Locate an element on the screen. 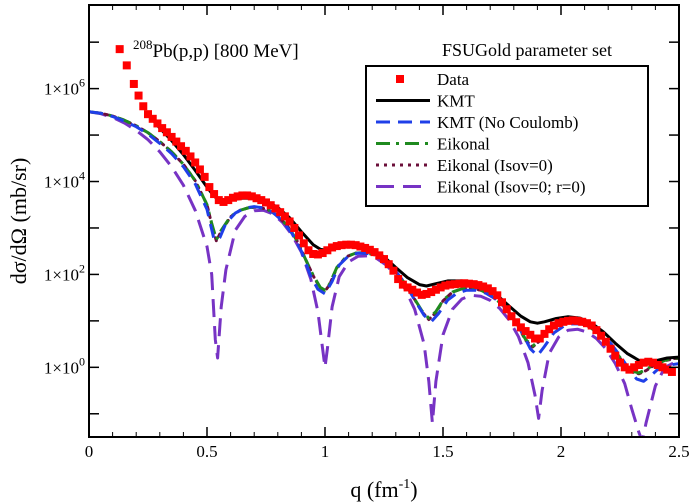 Image resolution: width=692 pixels, height=502 pixels. y-axis-label: dσ/dΩ (mb/sr) is located at coordinates (18, 221).